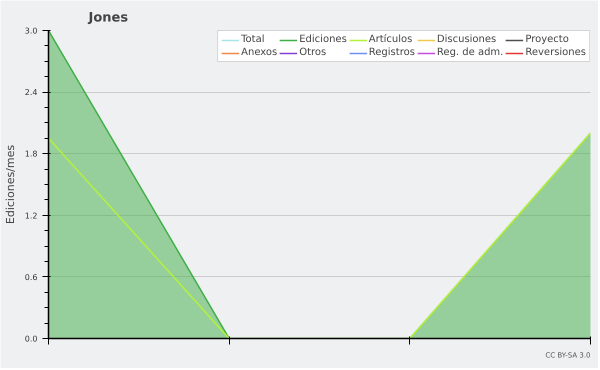 This screenshot has width=600, height=370. What do you see at coordinates (259, 52) in the screenshot?
I see `legend-label: Anexos` at bounding box center [259, 52].